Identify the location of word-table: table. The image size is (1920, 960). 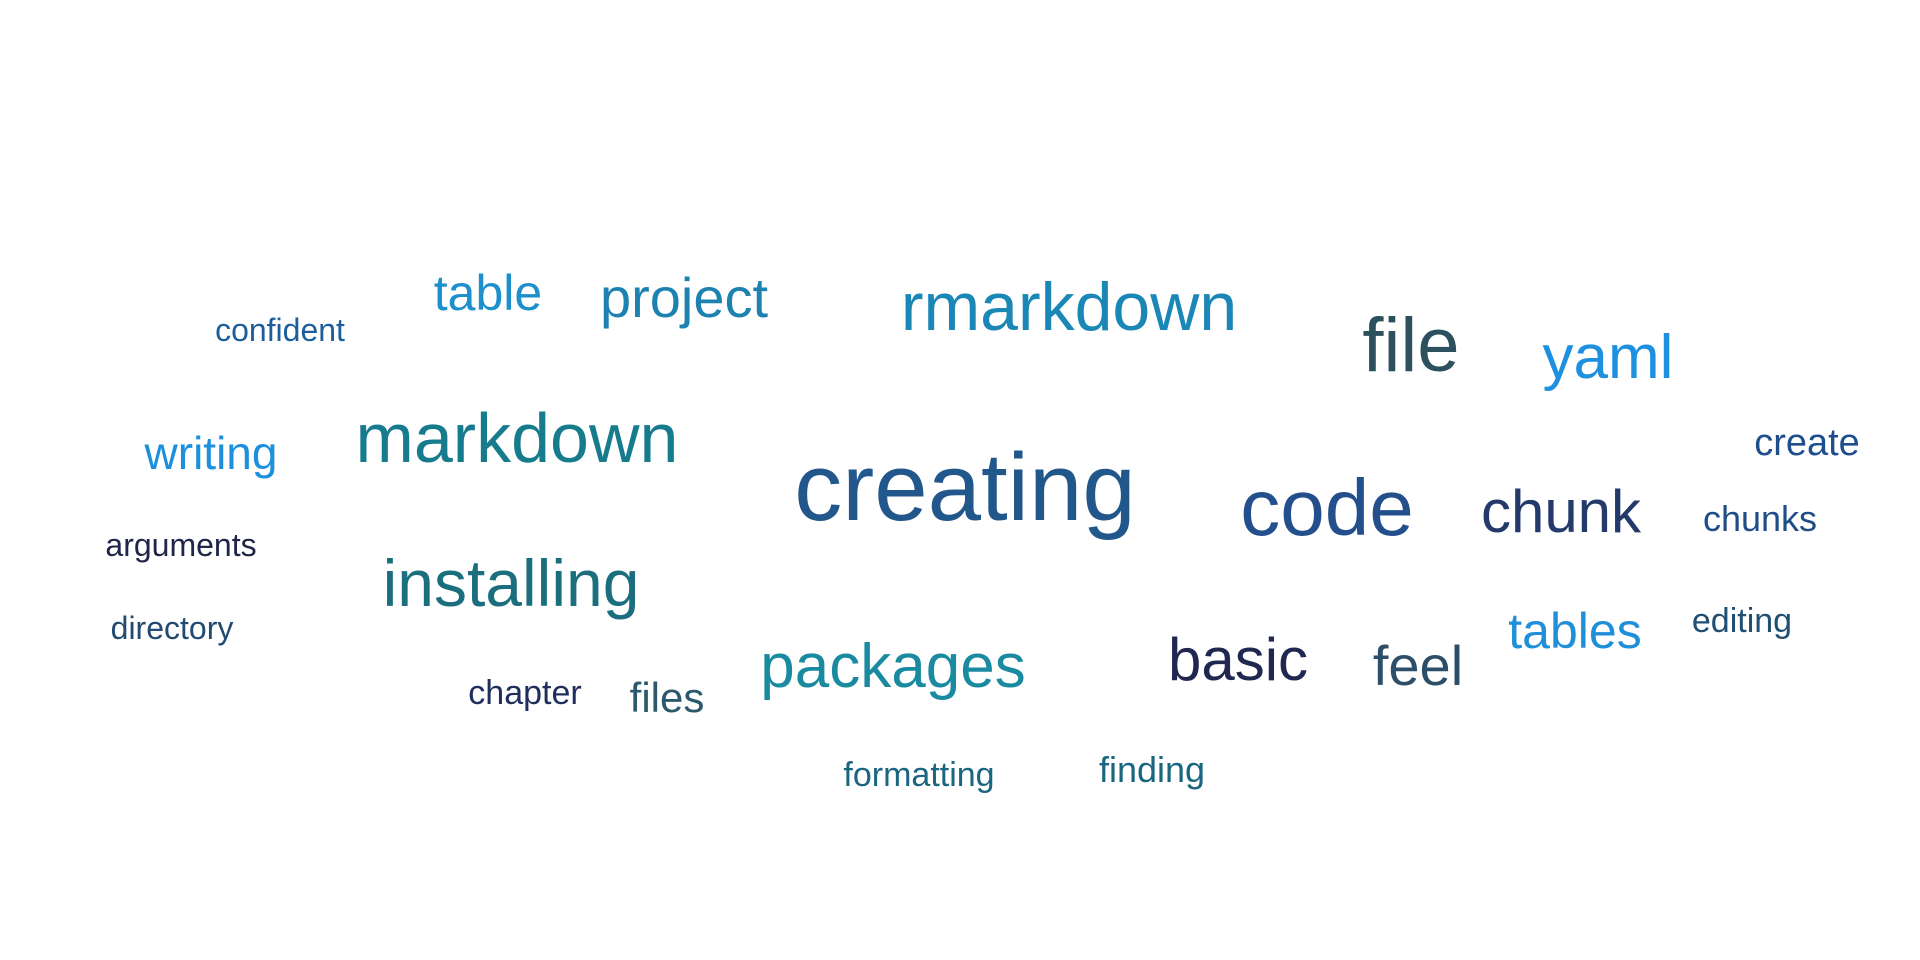
(488, 293).